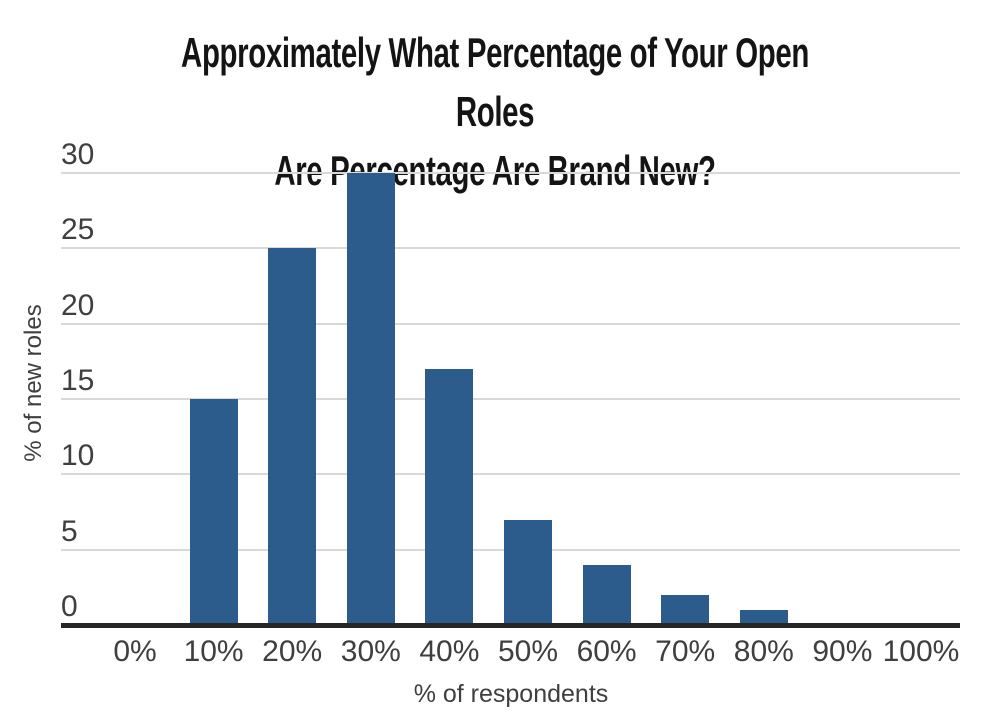  I want to click on bar-80%, so click(763, 617).